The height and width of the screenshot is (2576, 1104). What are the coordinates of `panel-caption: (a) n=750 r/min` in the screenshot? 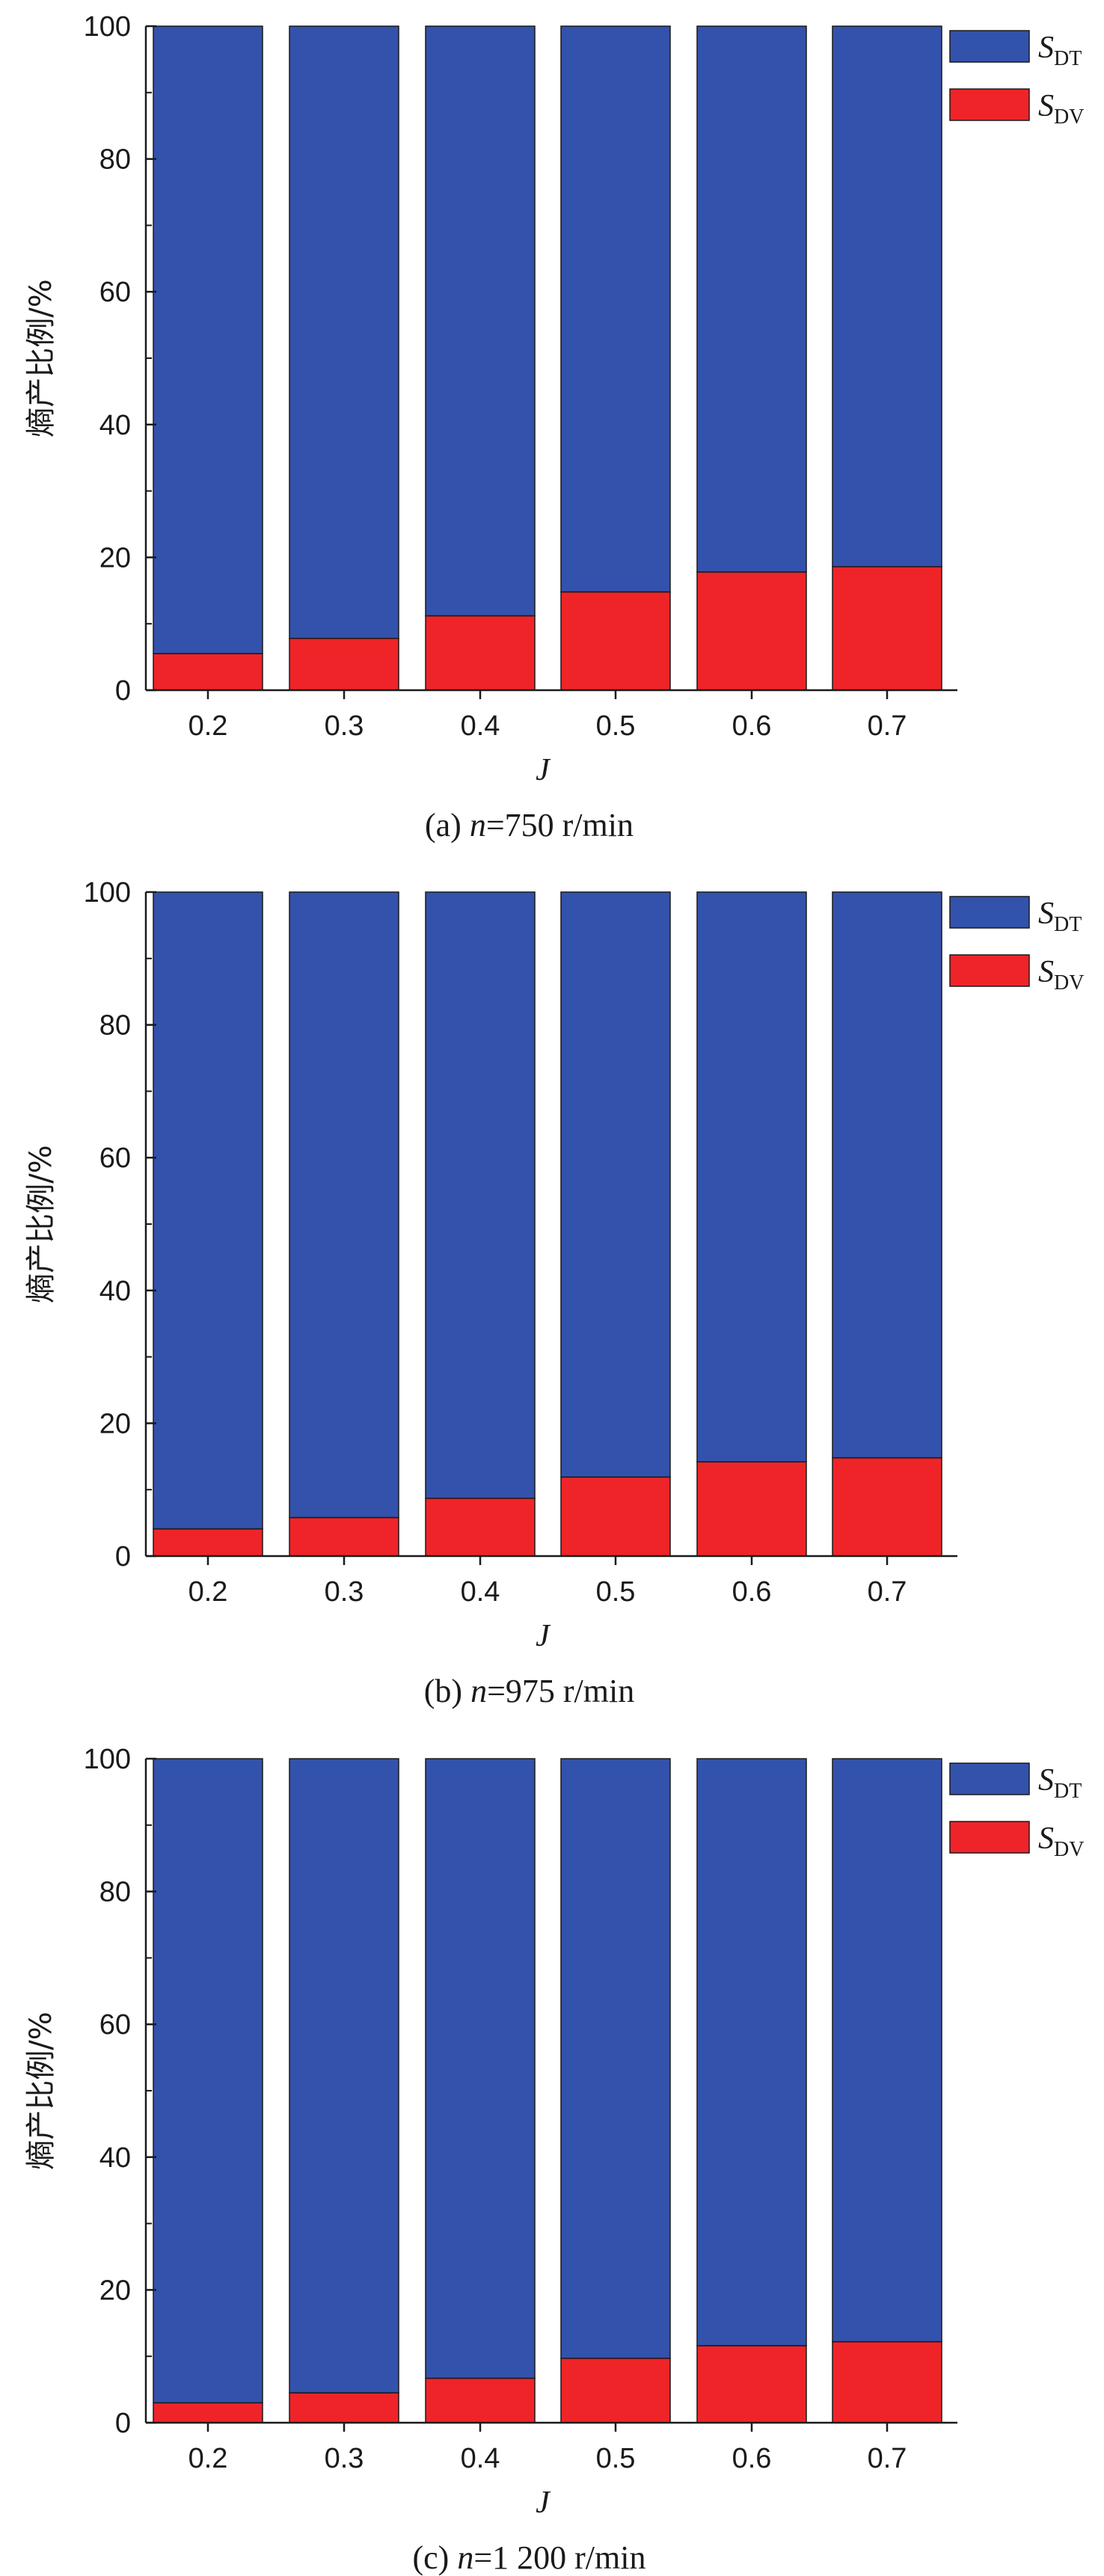 It's located at (529, 825).